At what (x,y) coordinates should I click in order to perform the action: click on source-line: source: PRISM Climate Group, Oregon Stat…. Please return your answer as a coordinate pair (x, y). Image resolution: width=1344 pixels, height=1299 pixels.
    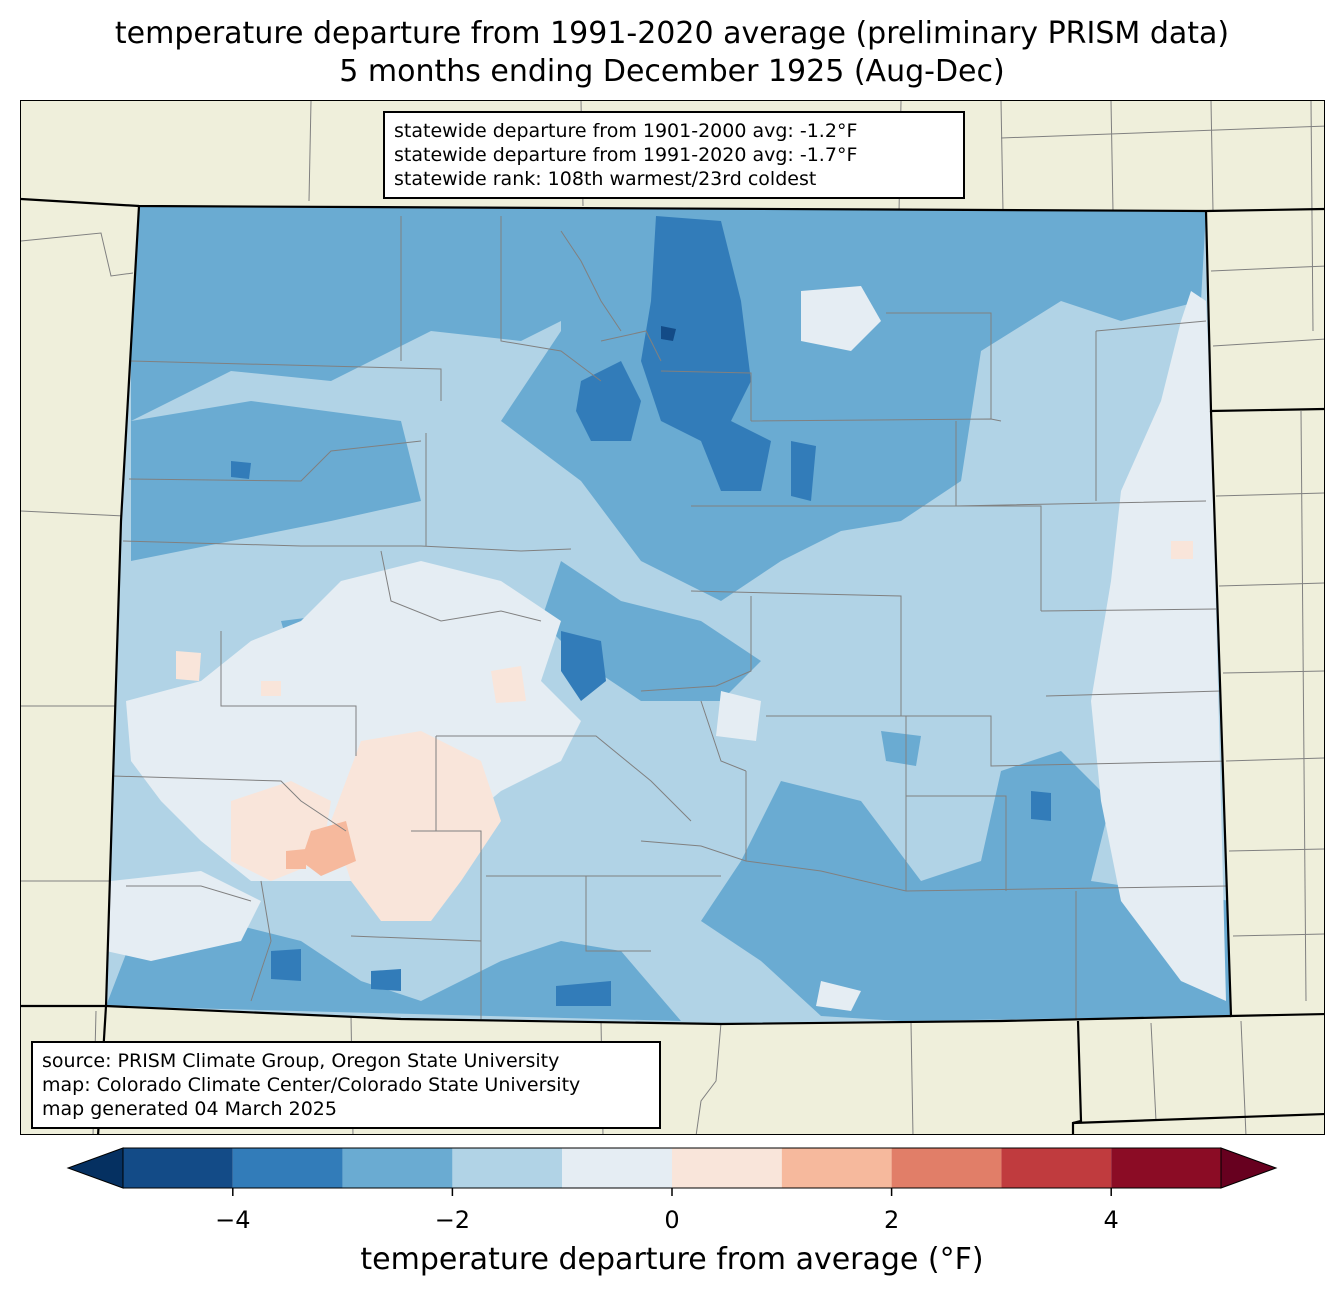
    Looking at the image, I should click on (301, 1061).